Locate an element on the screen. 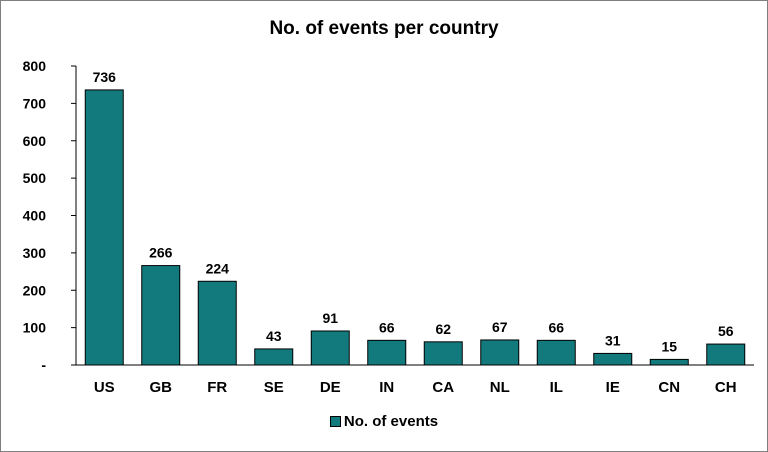 Image resolution: width=768 pixels, height=452 pixels. x-tick-label: CN is located at coordinates (669, 387).